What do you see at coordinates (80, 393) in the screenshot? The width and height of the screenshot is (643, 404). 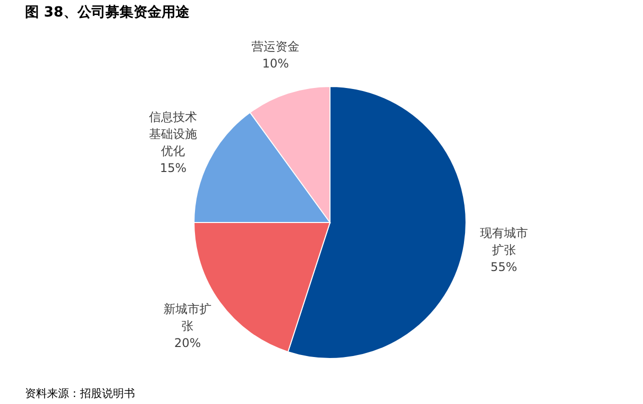 I see `text: 资料来源：招股说明书` at bounding box center [80, 393].